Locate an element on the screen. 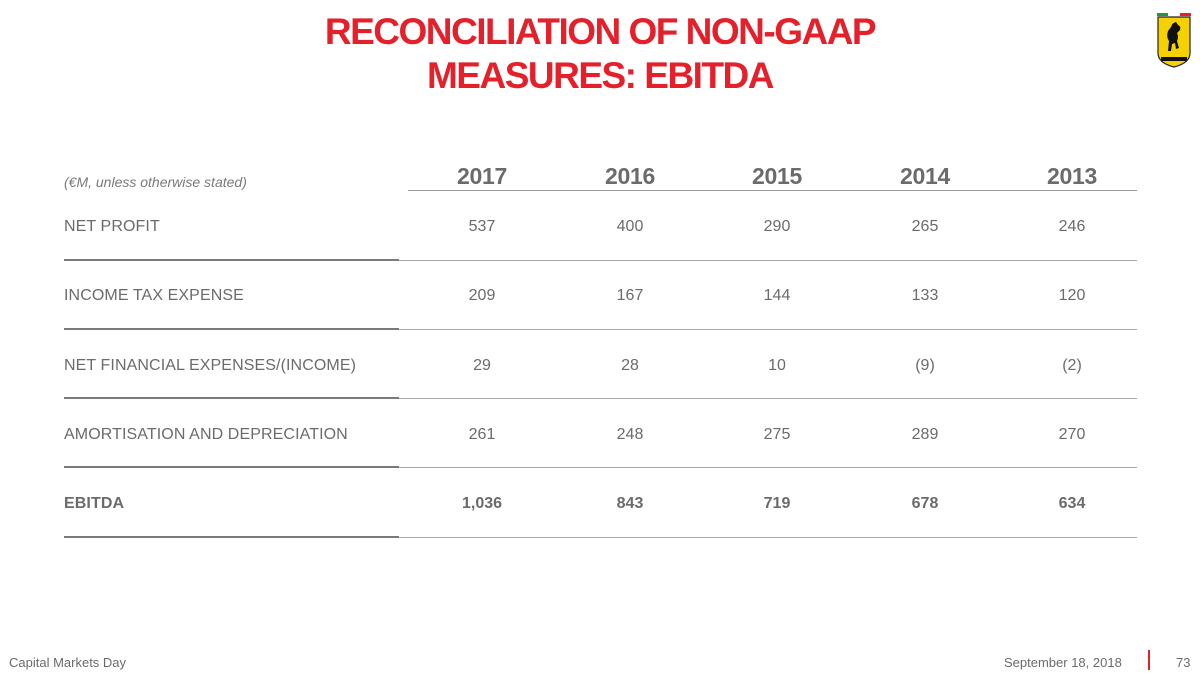 Image resolution: width=1200 pixels, height=675 pixels. units-label: (€M, unless otherwise stated) is located at coordinates (155, 182).